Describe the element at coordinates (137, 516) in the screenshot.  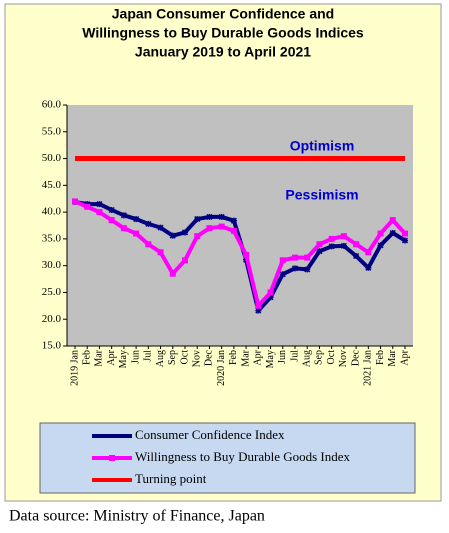
I see `source-note: Data source: Ministry of Finance, Japan` at that location.